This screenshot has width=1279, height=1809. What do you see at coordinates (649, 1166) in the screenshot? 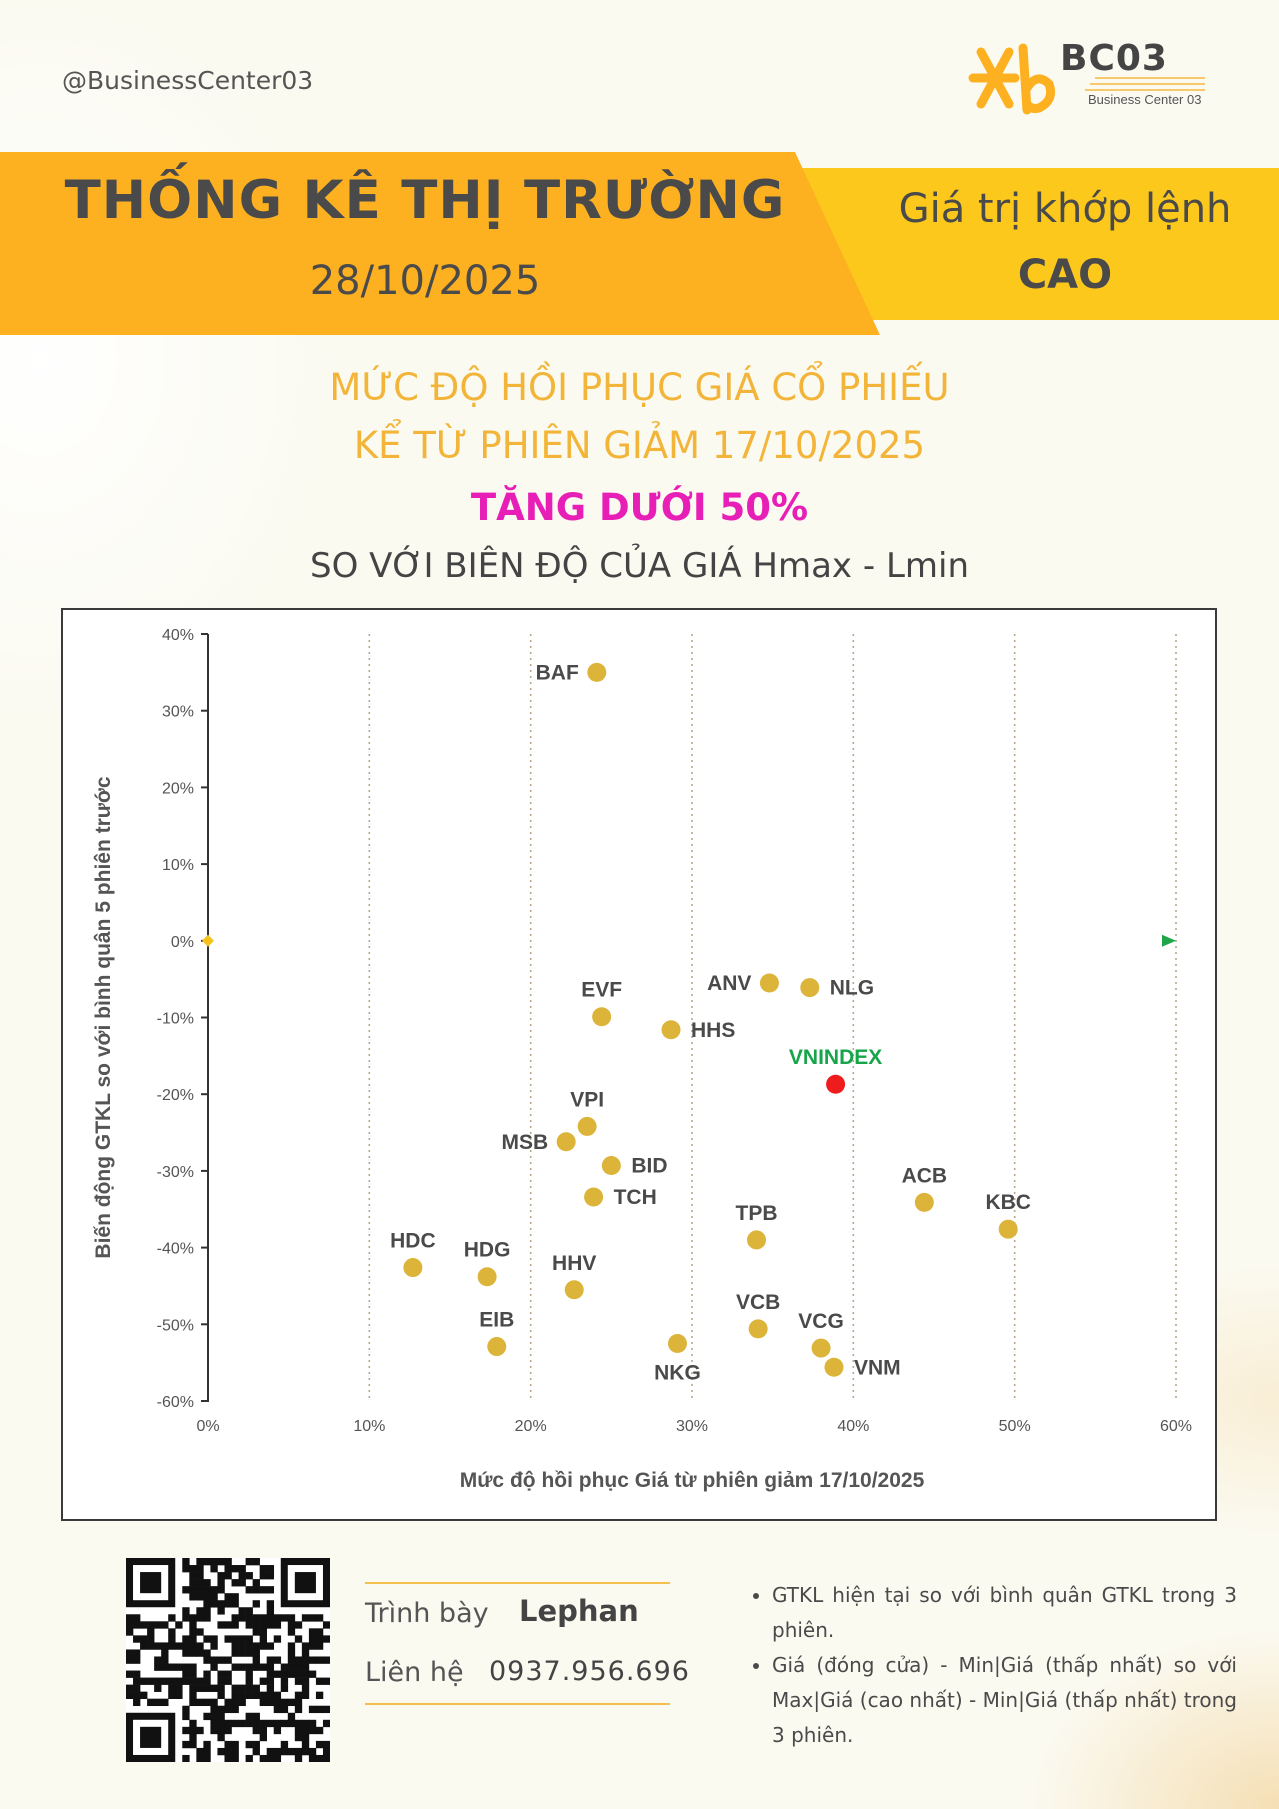
I see `data-label: BID` at bounding box center [649, 1166].